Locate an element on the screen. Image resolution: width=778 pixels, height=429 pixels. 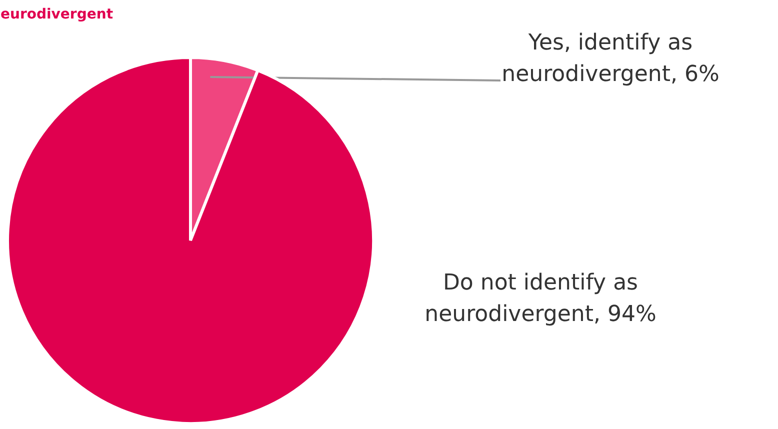
slice-label: Yes, identify as neurodivergent, 6% is located at coordinates (611, 58).